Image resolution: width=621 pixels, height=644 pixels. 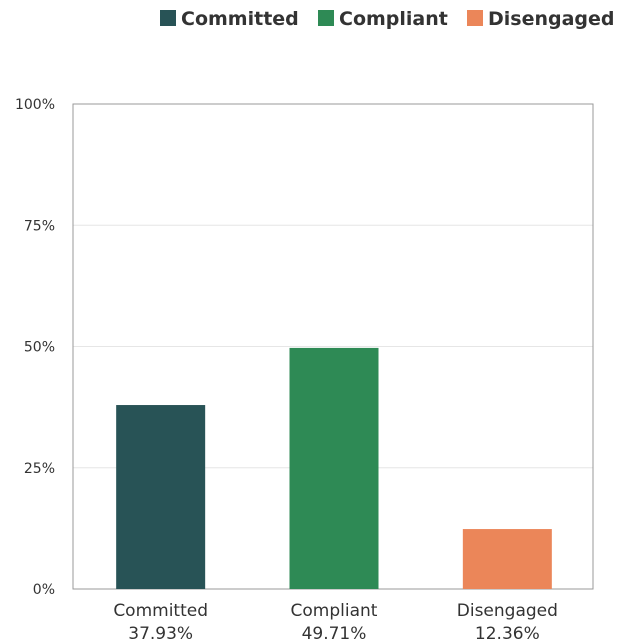 I want to click on bar-value-label: 12.36%, so click(x=507, y=634).